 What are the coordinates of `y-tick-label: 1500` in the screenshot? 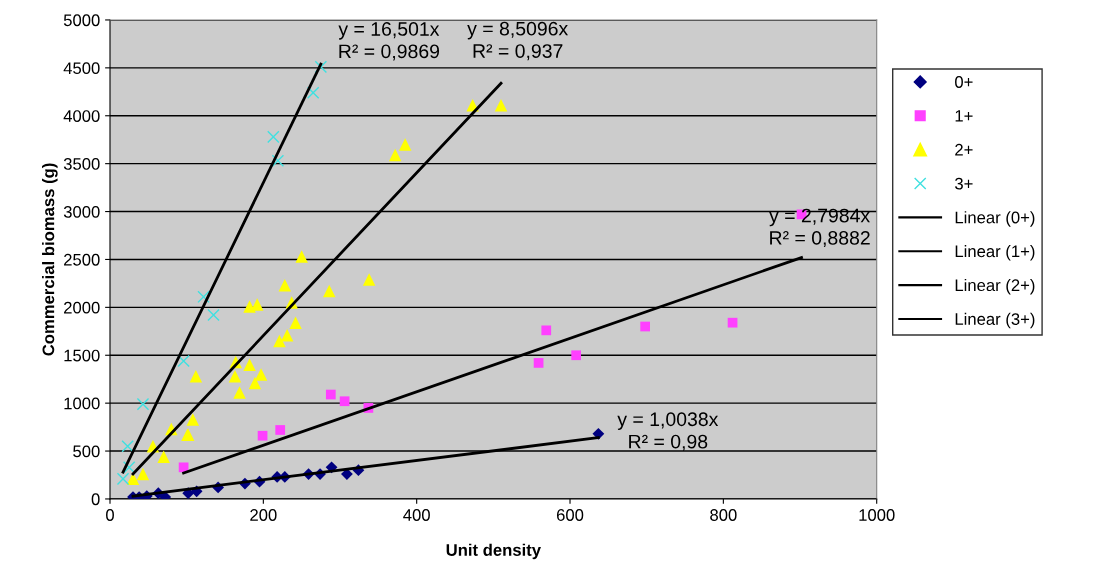 It's located at (82, 355).